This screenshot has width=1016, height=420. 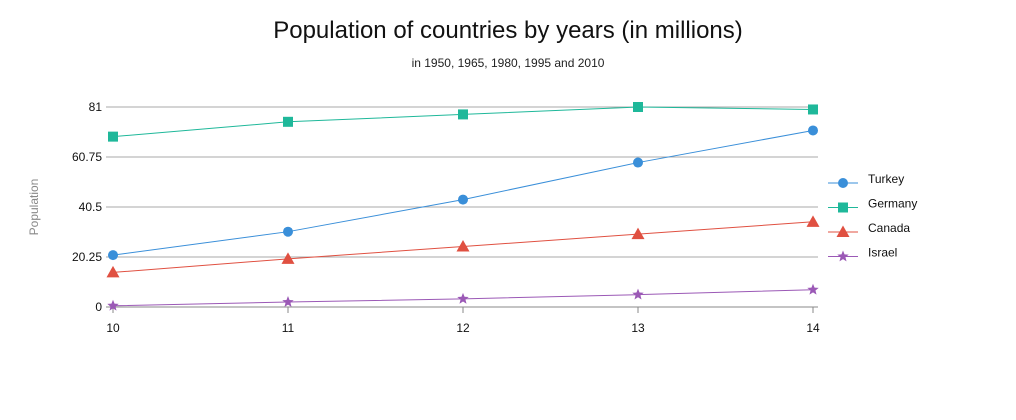 I want to click on legend-label: Canada, so click(x=889, y=228).